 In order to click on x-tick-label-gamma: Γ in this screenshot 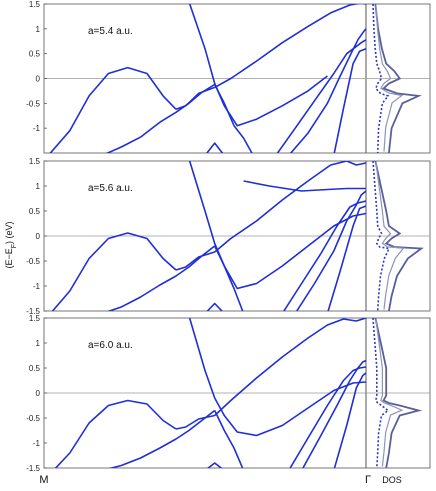, I will do `click(368, 480)`.